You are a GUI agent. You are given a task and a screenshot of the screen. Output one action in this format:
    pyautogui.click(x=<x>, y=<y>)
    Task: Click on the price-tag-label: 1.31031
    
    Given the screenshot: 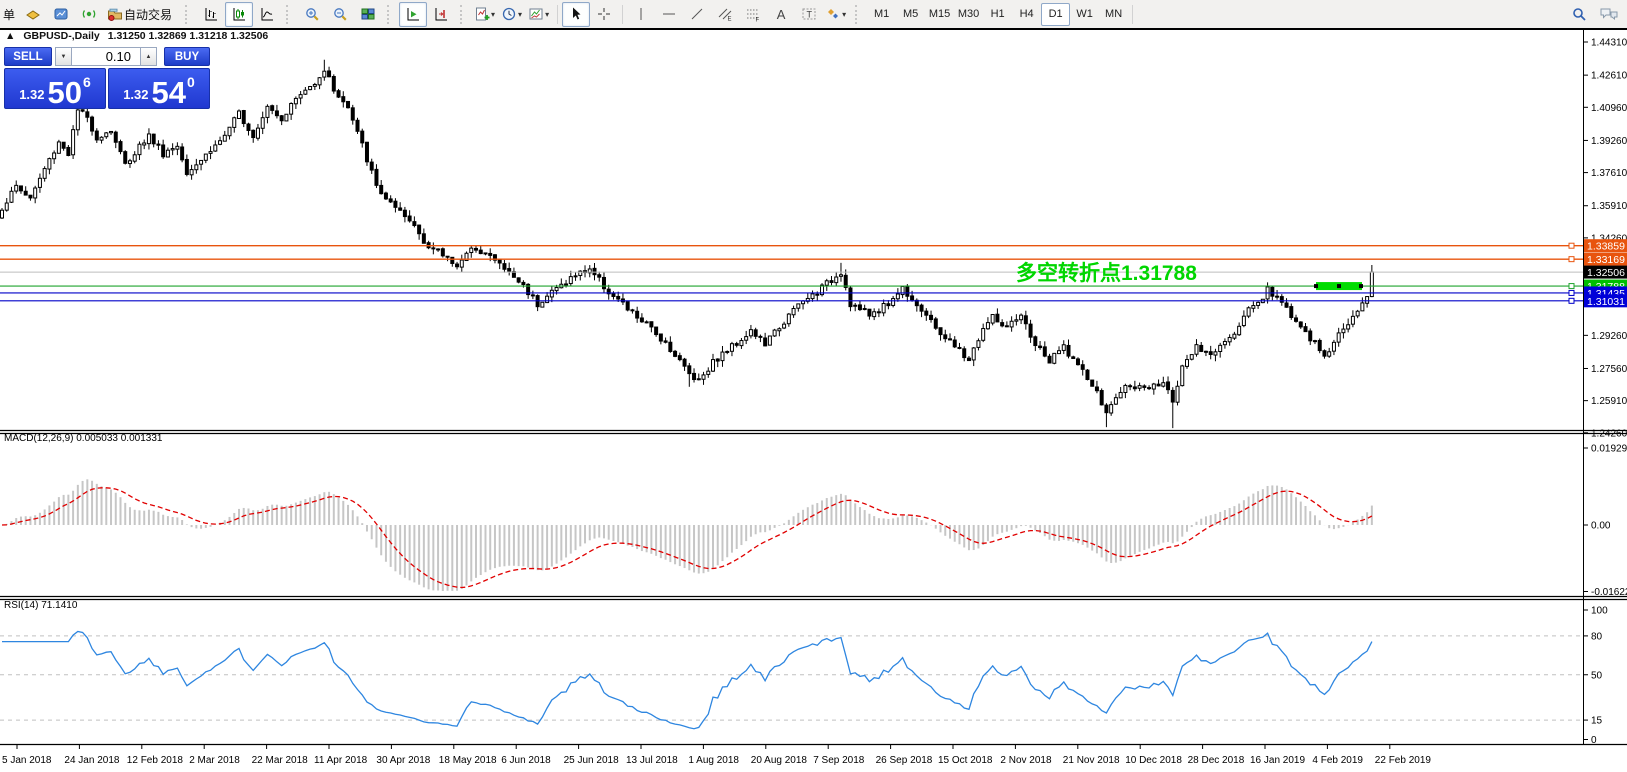 What is the action you would take?
    pyautogui.click(x=1606, y=302)
    